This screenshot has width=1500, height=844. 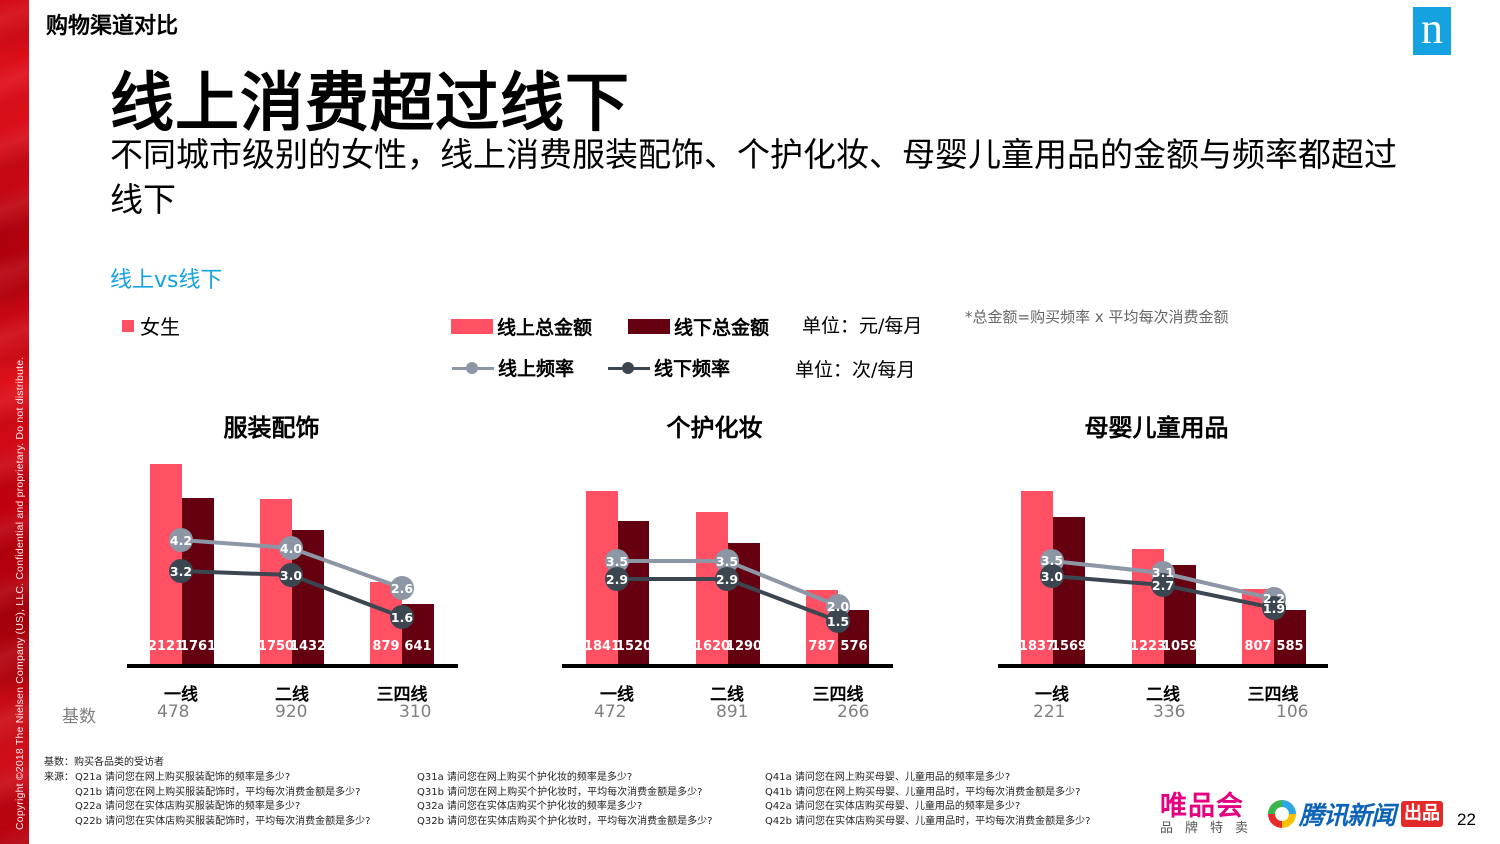 I want to click on legend-offline-amount-label: 线下总金额, so click(x=722, y=328).